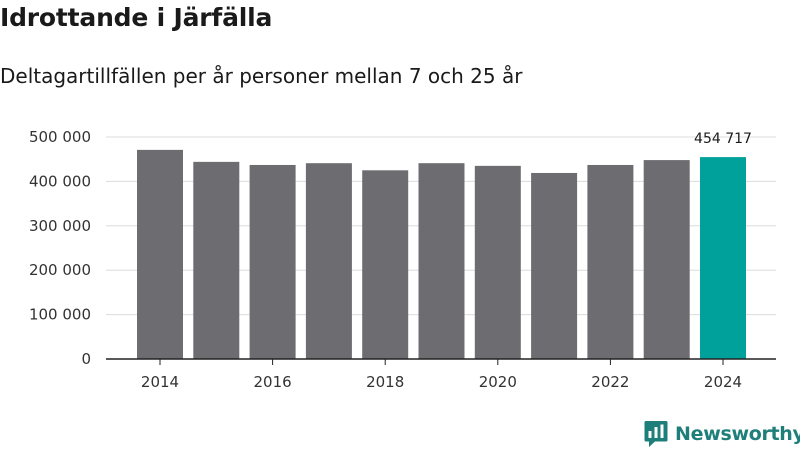 This screenshot has width=800, height=450. I want to click on chart-title: Idrottande i Järfälla, so click(136, 17).